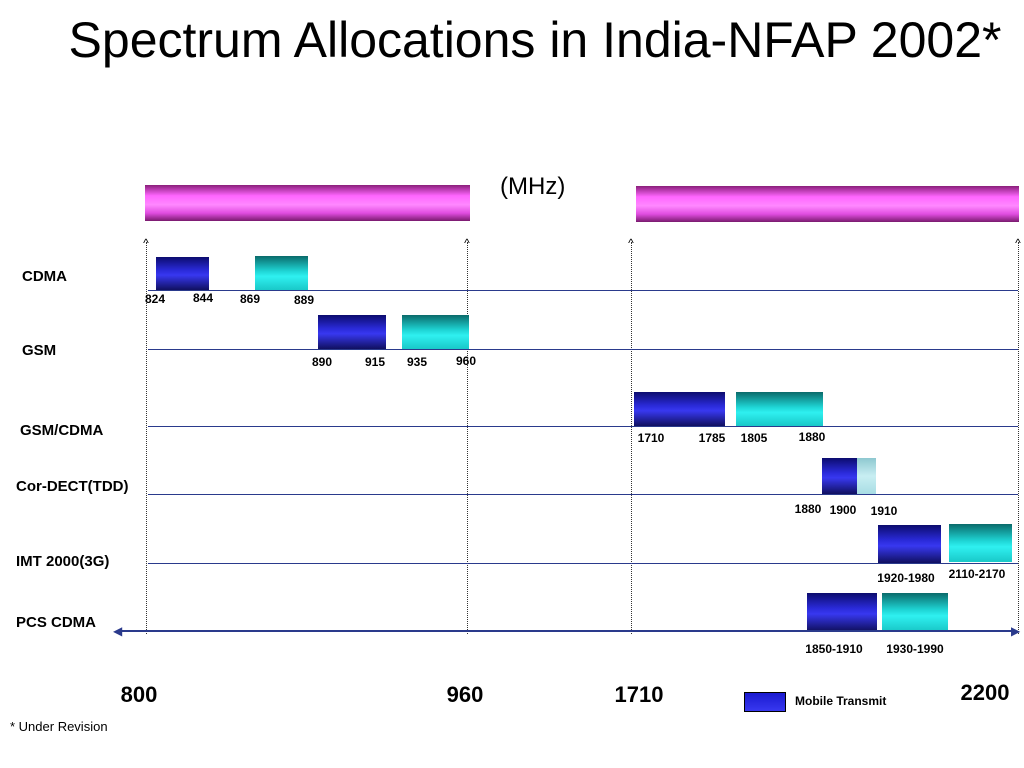 The image size is (1024, 768). What do you see at coordinates (651, 438) in the screenshot?
I see `freq-label: 1710` at bounding box center [651, 438].